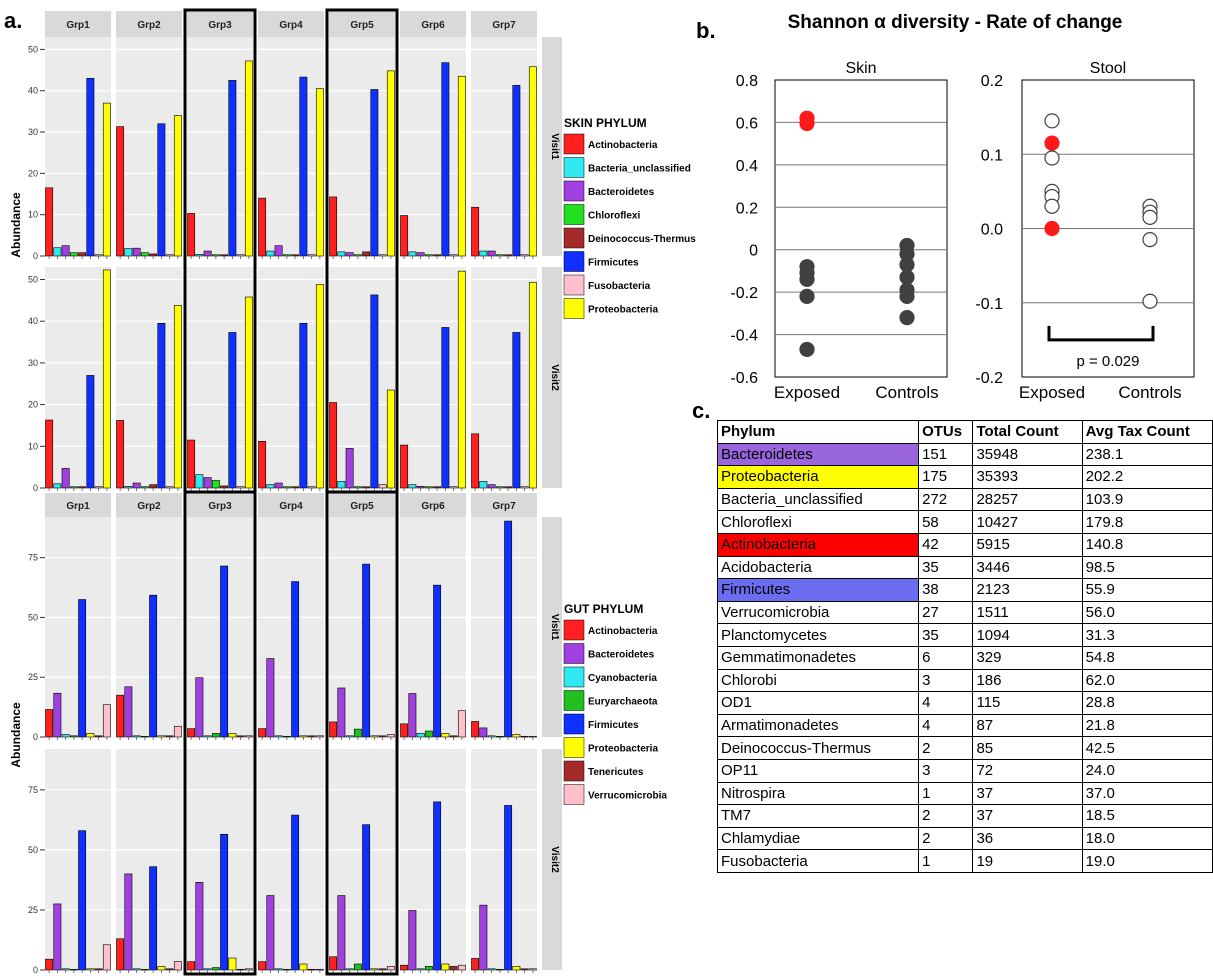 The height and width of the screenshot is (976, 1213). Describe the element at coordinates (1108, 68) in the screenshot. I see `plot-subtitle: Stool` at that location.